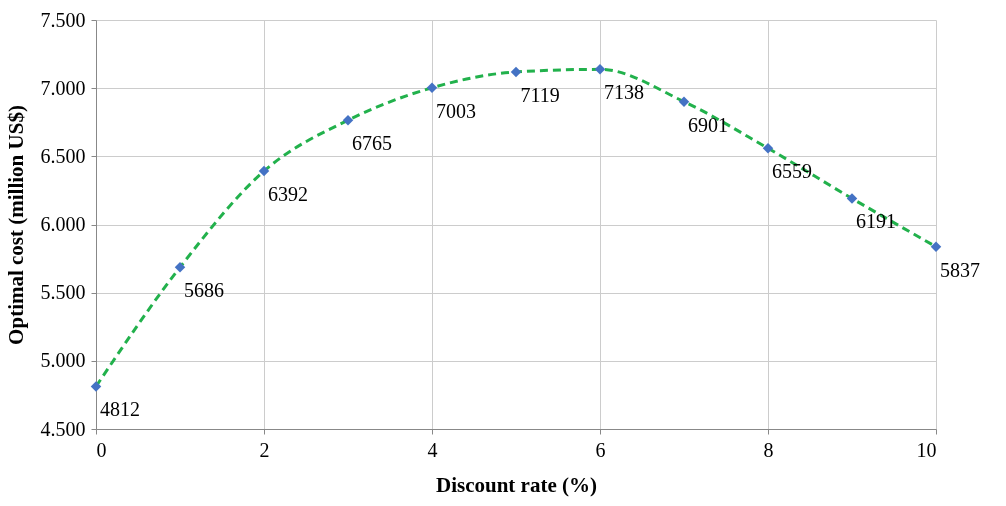 Image resolution: width=1006 pixels, height=506 pixels. What do you see at coordinates (768, 449) in the screenshot?
I see `x-tick-label: 8` at bounding box center [768, 449].